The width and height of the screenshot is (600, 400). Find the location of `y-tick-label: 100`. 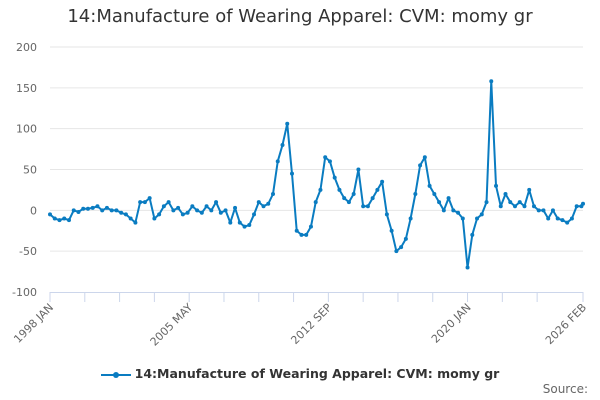

y-tick-label: 100 is located at coordinates (26, 129).